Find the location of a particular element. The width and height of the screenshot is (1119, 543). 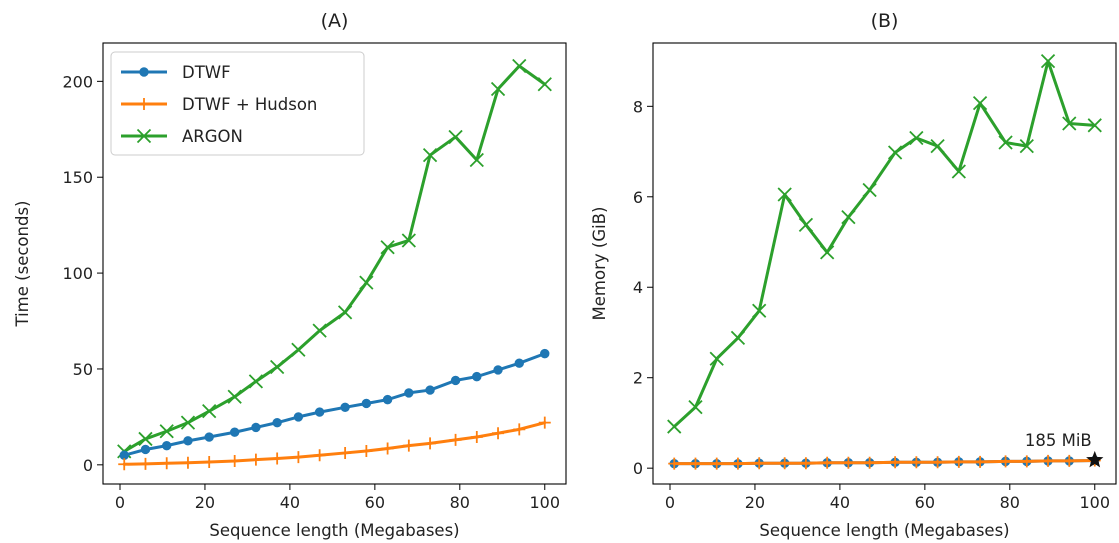

legend-label: DTWF + Hudson is located at coordinates (249, 104).